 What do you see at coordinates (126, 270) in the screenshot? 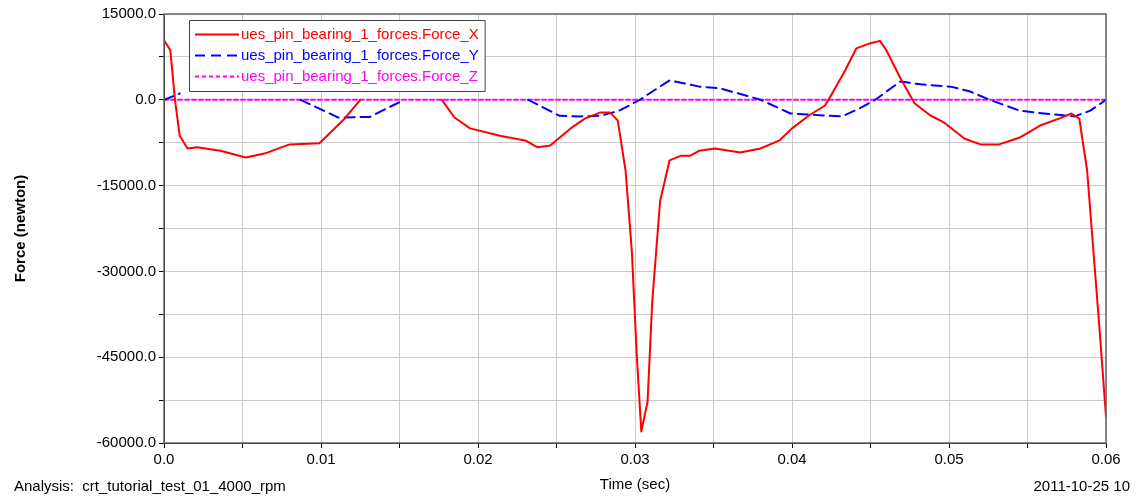
I see `y-tick-label: -30000.0` at bounding box center [126, 270].